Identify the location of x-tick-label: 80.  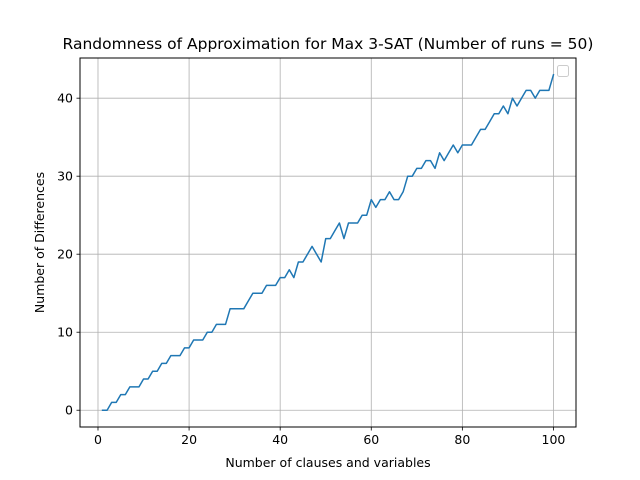
(462, 439).